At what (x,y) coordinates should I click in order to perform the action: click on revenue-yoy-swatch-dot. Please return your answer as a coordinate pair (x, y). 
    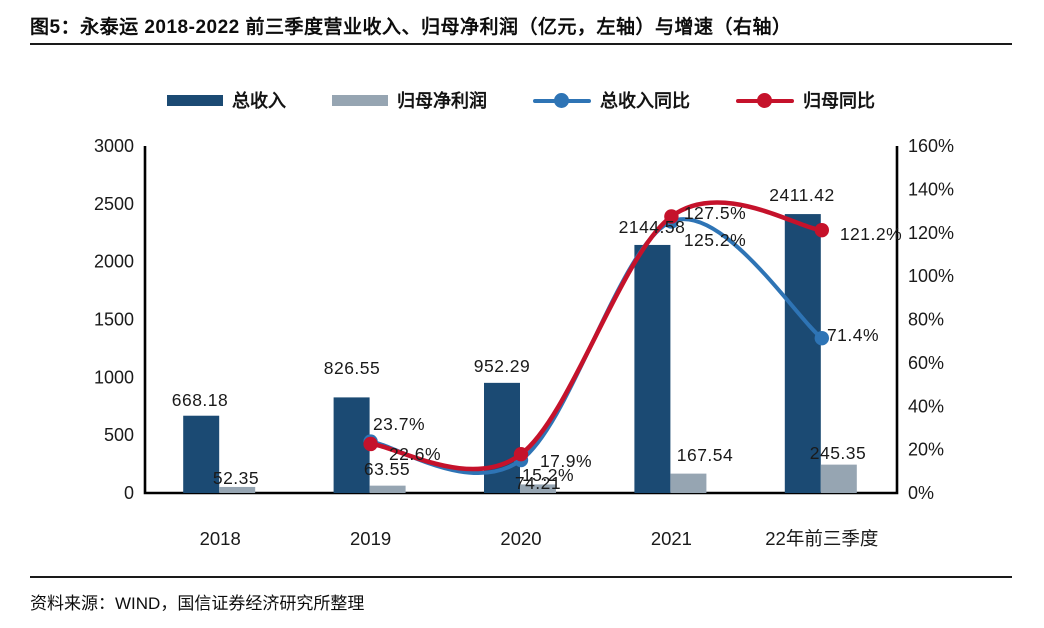
    Looking at the image, I should click on (561, 100).